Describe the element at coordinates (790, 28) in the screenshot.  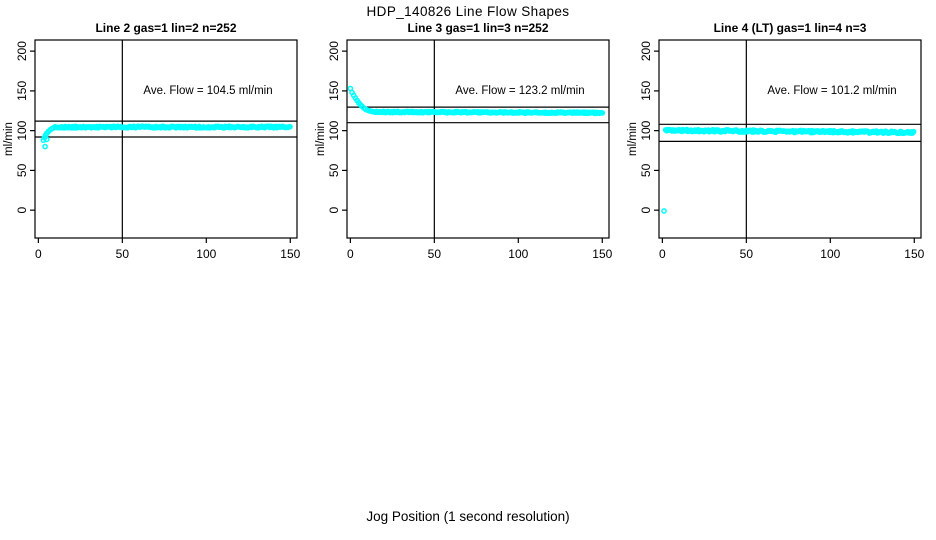
I see `panel-title: Line 4 (LT) gas=1 lin=4 n=3` at that location.